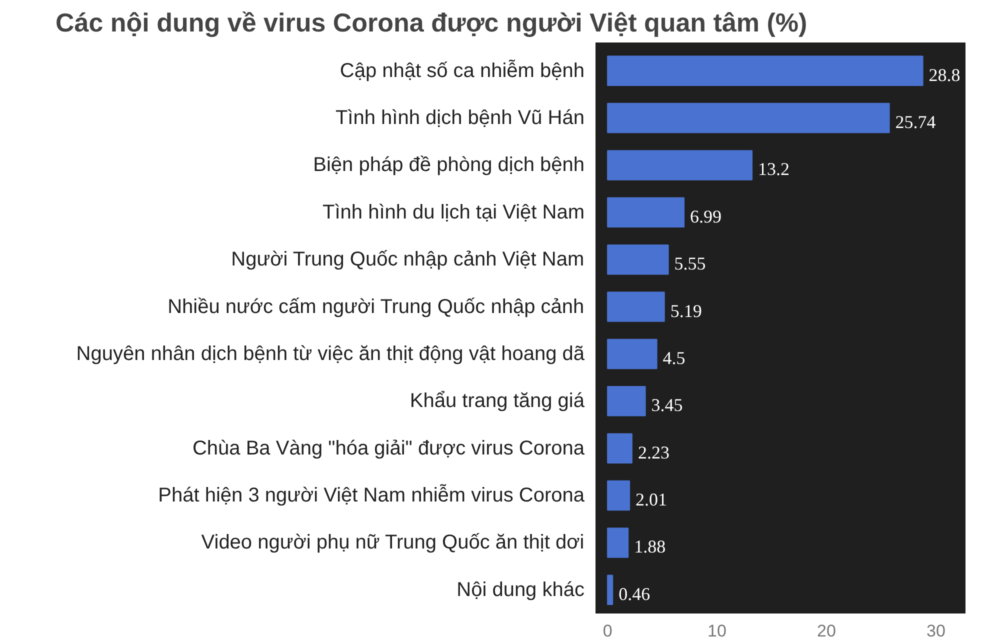 This screenshot has height=643, width=1000. Describe the element at coordinates (449, 165) in the screenshot. I see `y-tick-label: Biện pháp đề phòng dịch bệnh` at that location.